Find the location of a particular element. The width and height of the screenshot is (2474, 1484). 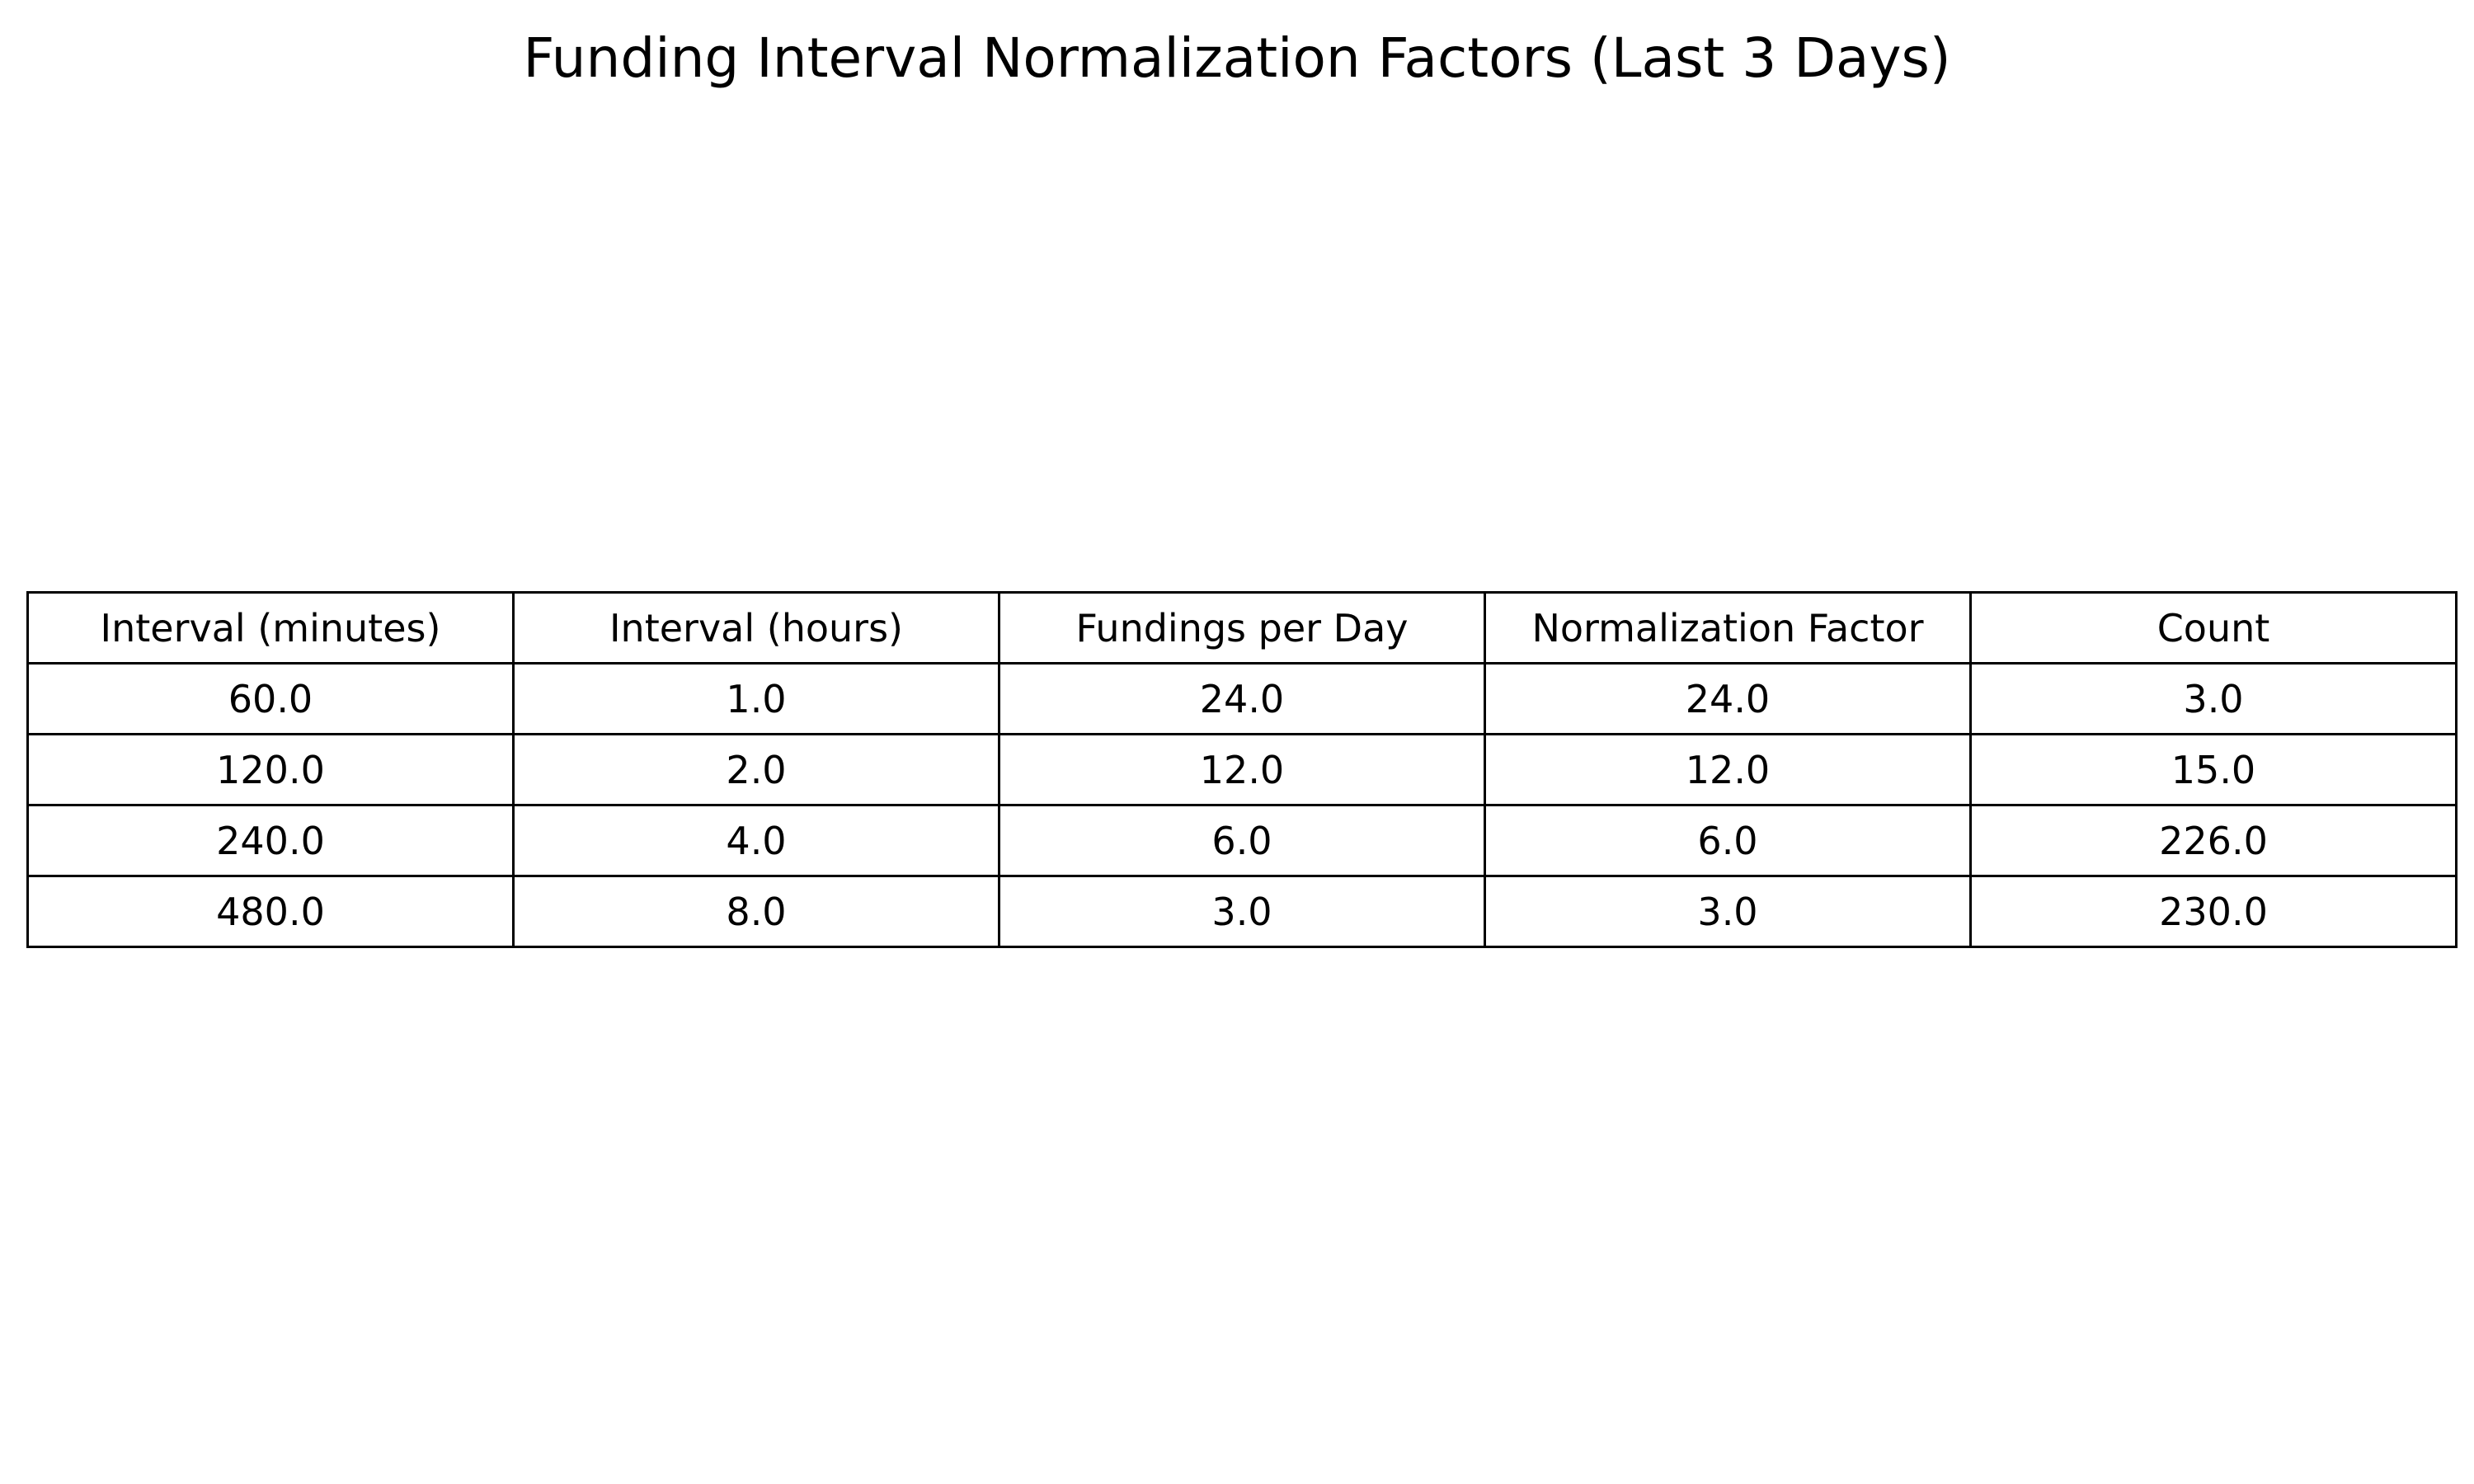

table-cell: 4.0 is located at coordinates (756, 840).